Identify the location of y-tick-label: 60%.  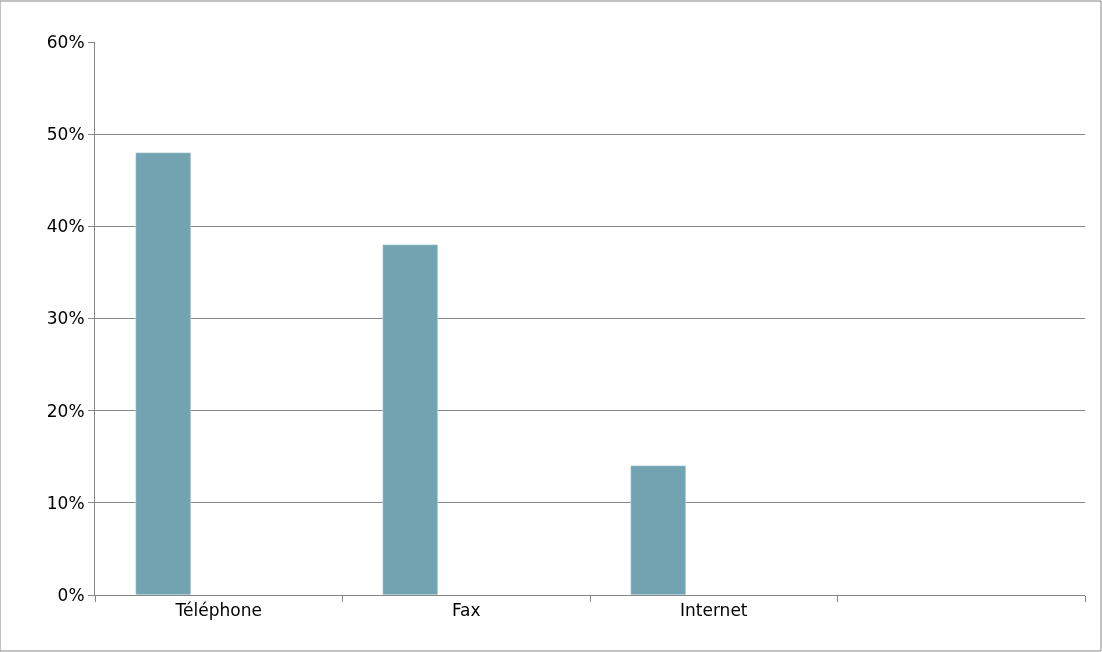
(65, 41).